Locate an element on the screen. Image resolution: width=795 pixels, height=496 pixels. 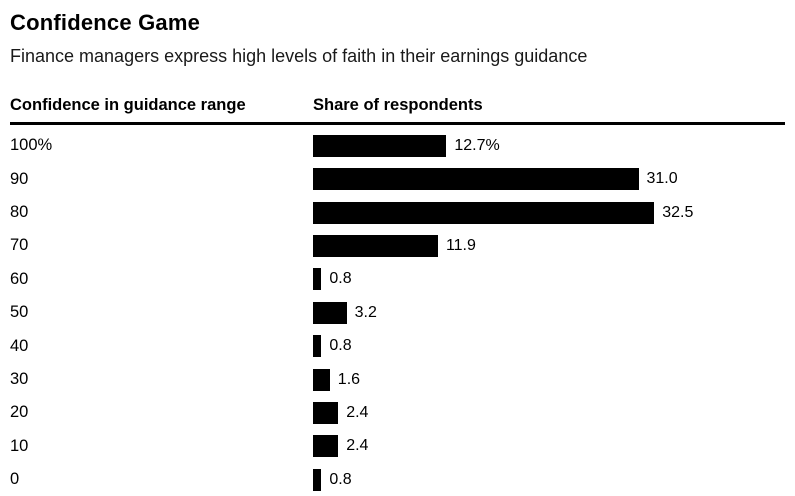
chart-row: 70 11.9 is located at coordinates (397, 245).